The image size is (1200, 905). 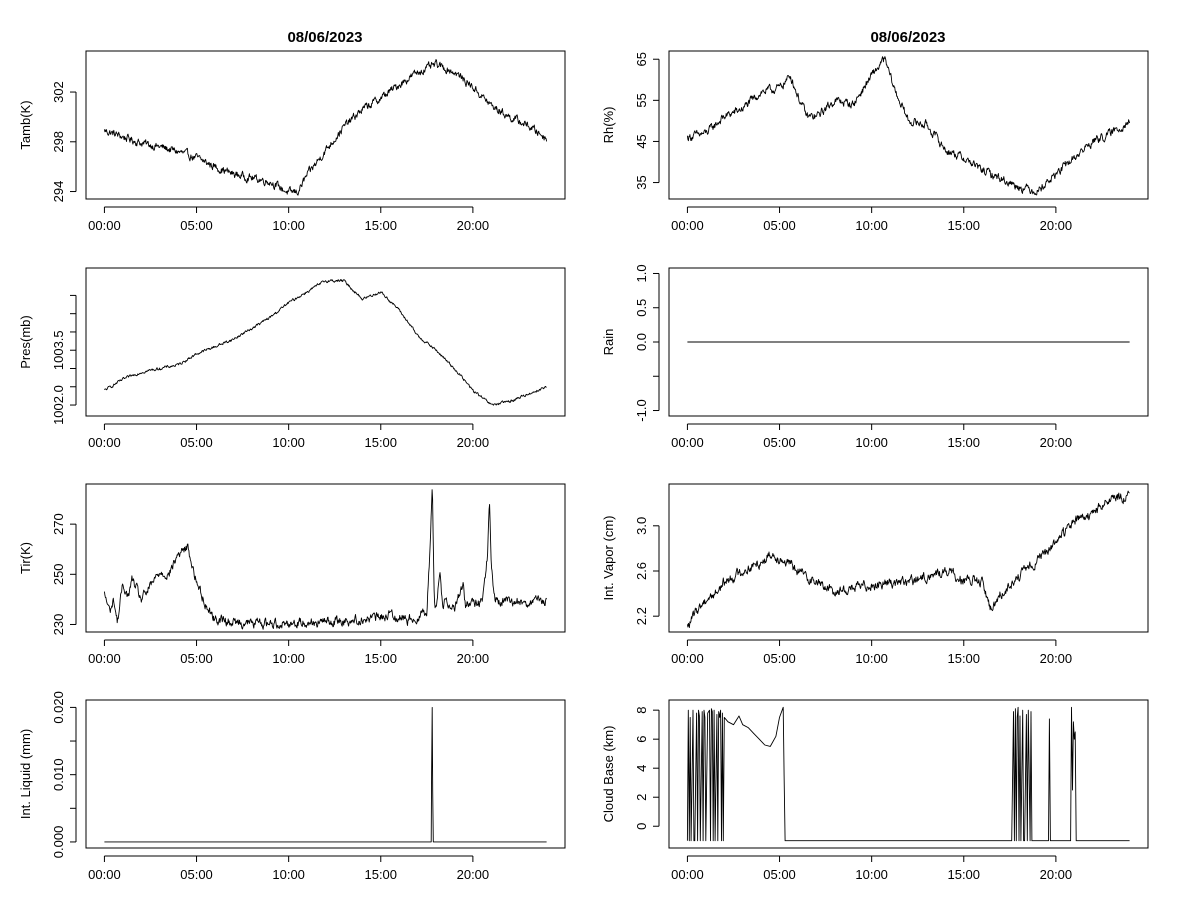 I want to click on rh-x-tick-label: 15:00, so click(x=963, y=225).